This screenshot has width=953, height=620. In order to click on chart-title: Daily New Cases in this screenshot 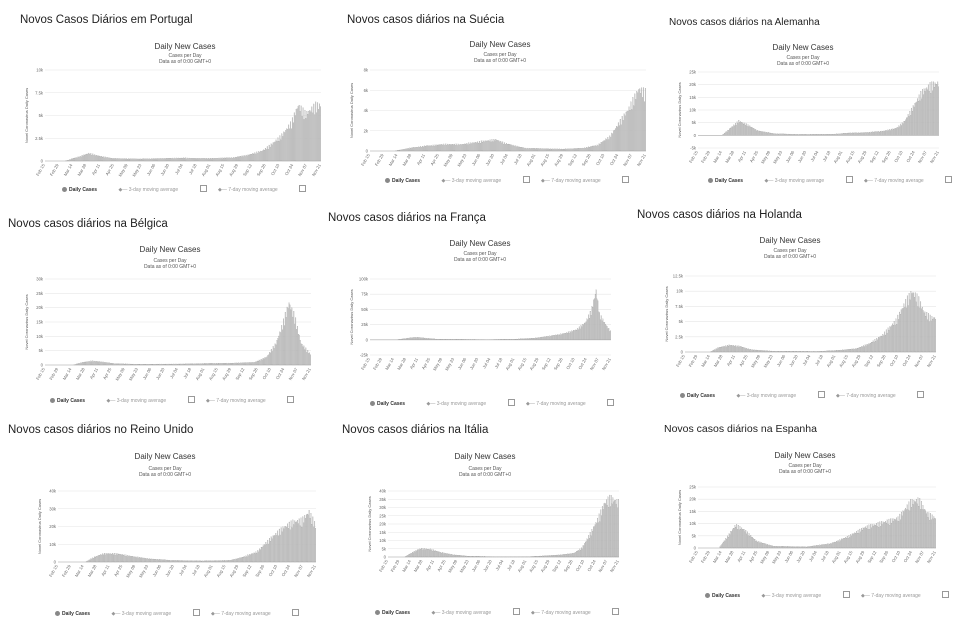, I will do `click(805, 455)`.